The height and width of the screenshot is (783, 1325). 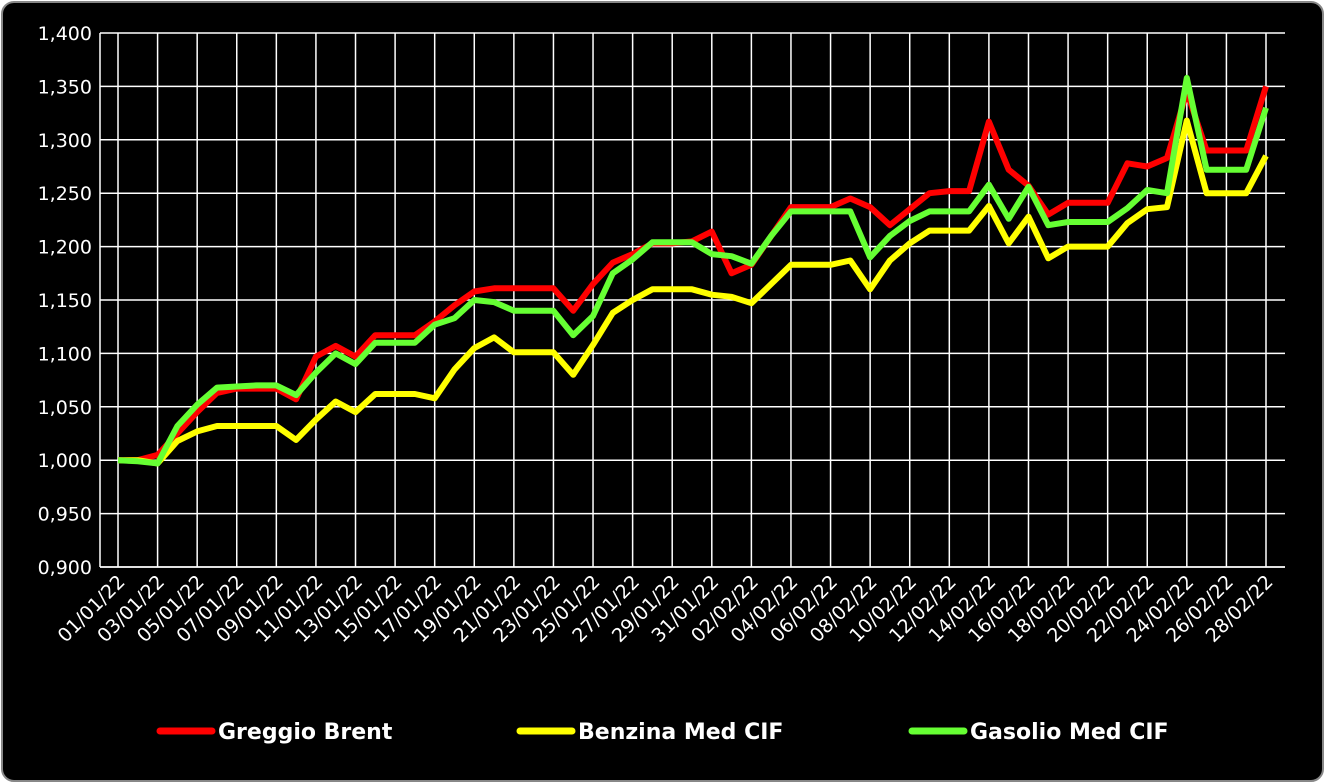 I want to click on legend-label: Greggio Brent, so click(x=305, y=732).